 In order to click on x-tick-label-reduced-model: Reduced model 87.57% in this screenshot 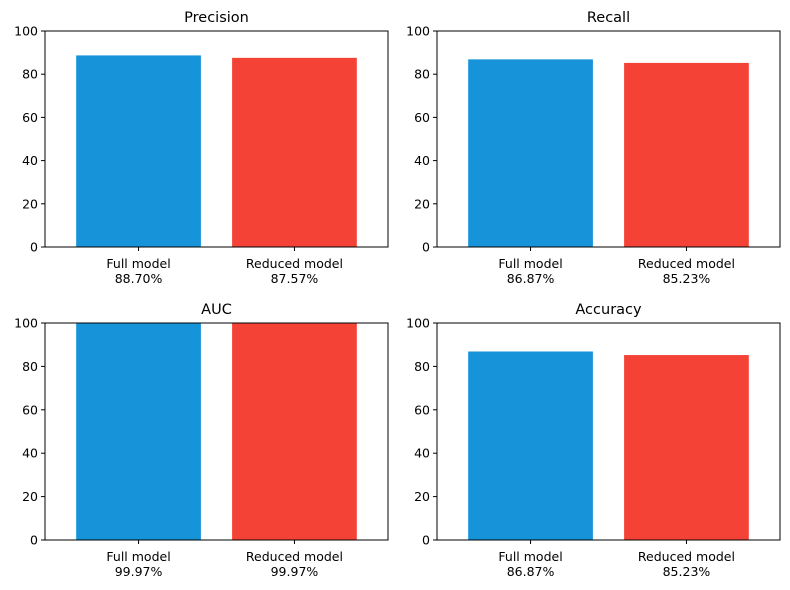, I will do `click(294, 271)`.